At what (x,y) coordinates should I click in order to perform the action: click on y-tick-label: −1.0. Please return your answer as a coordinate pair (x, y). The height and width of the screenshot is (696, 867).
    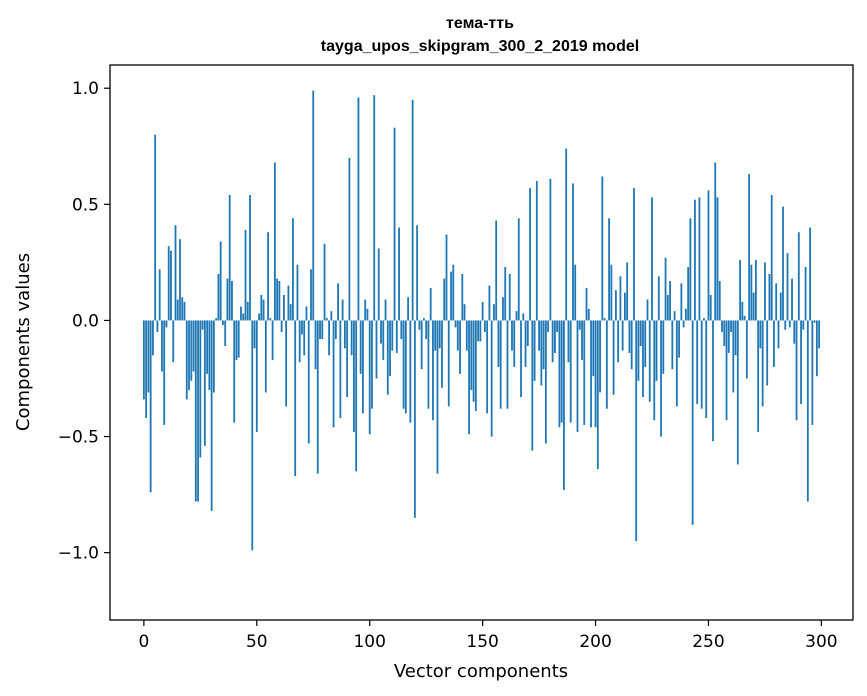
    Looking at the image, I should click on (78, 554).